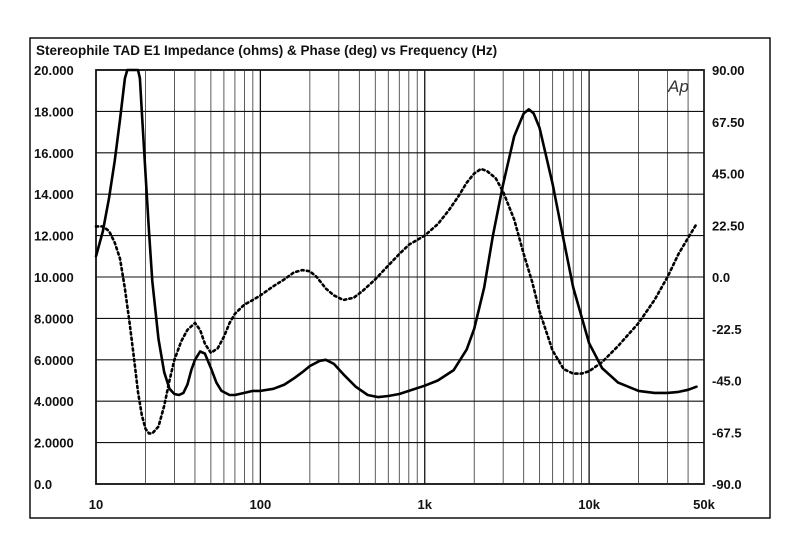  I want to click on y-right-tick-label: 22.50, so click(728, 225).